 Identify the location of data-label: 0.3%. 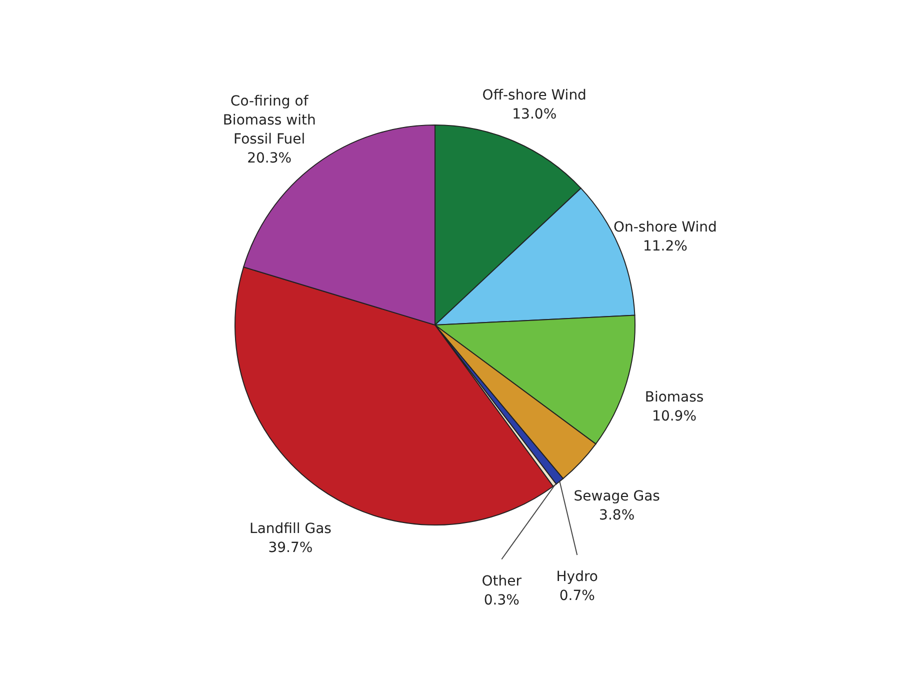
(502, 600).